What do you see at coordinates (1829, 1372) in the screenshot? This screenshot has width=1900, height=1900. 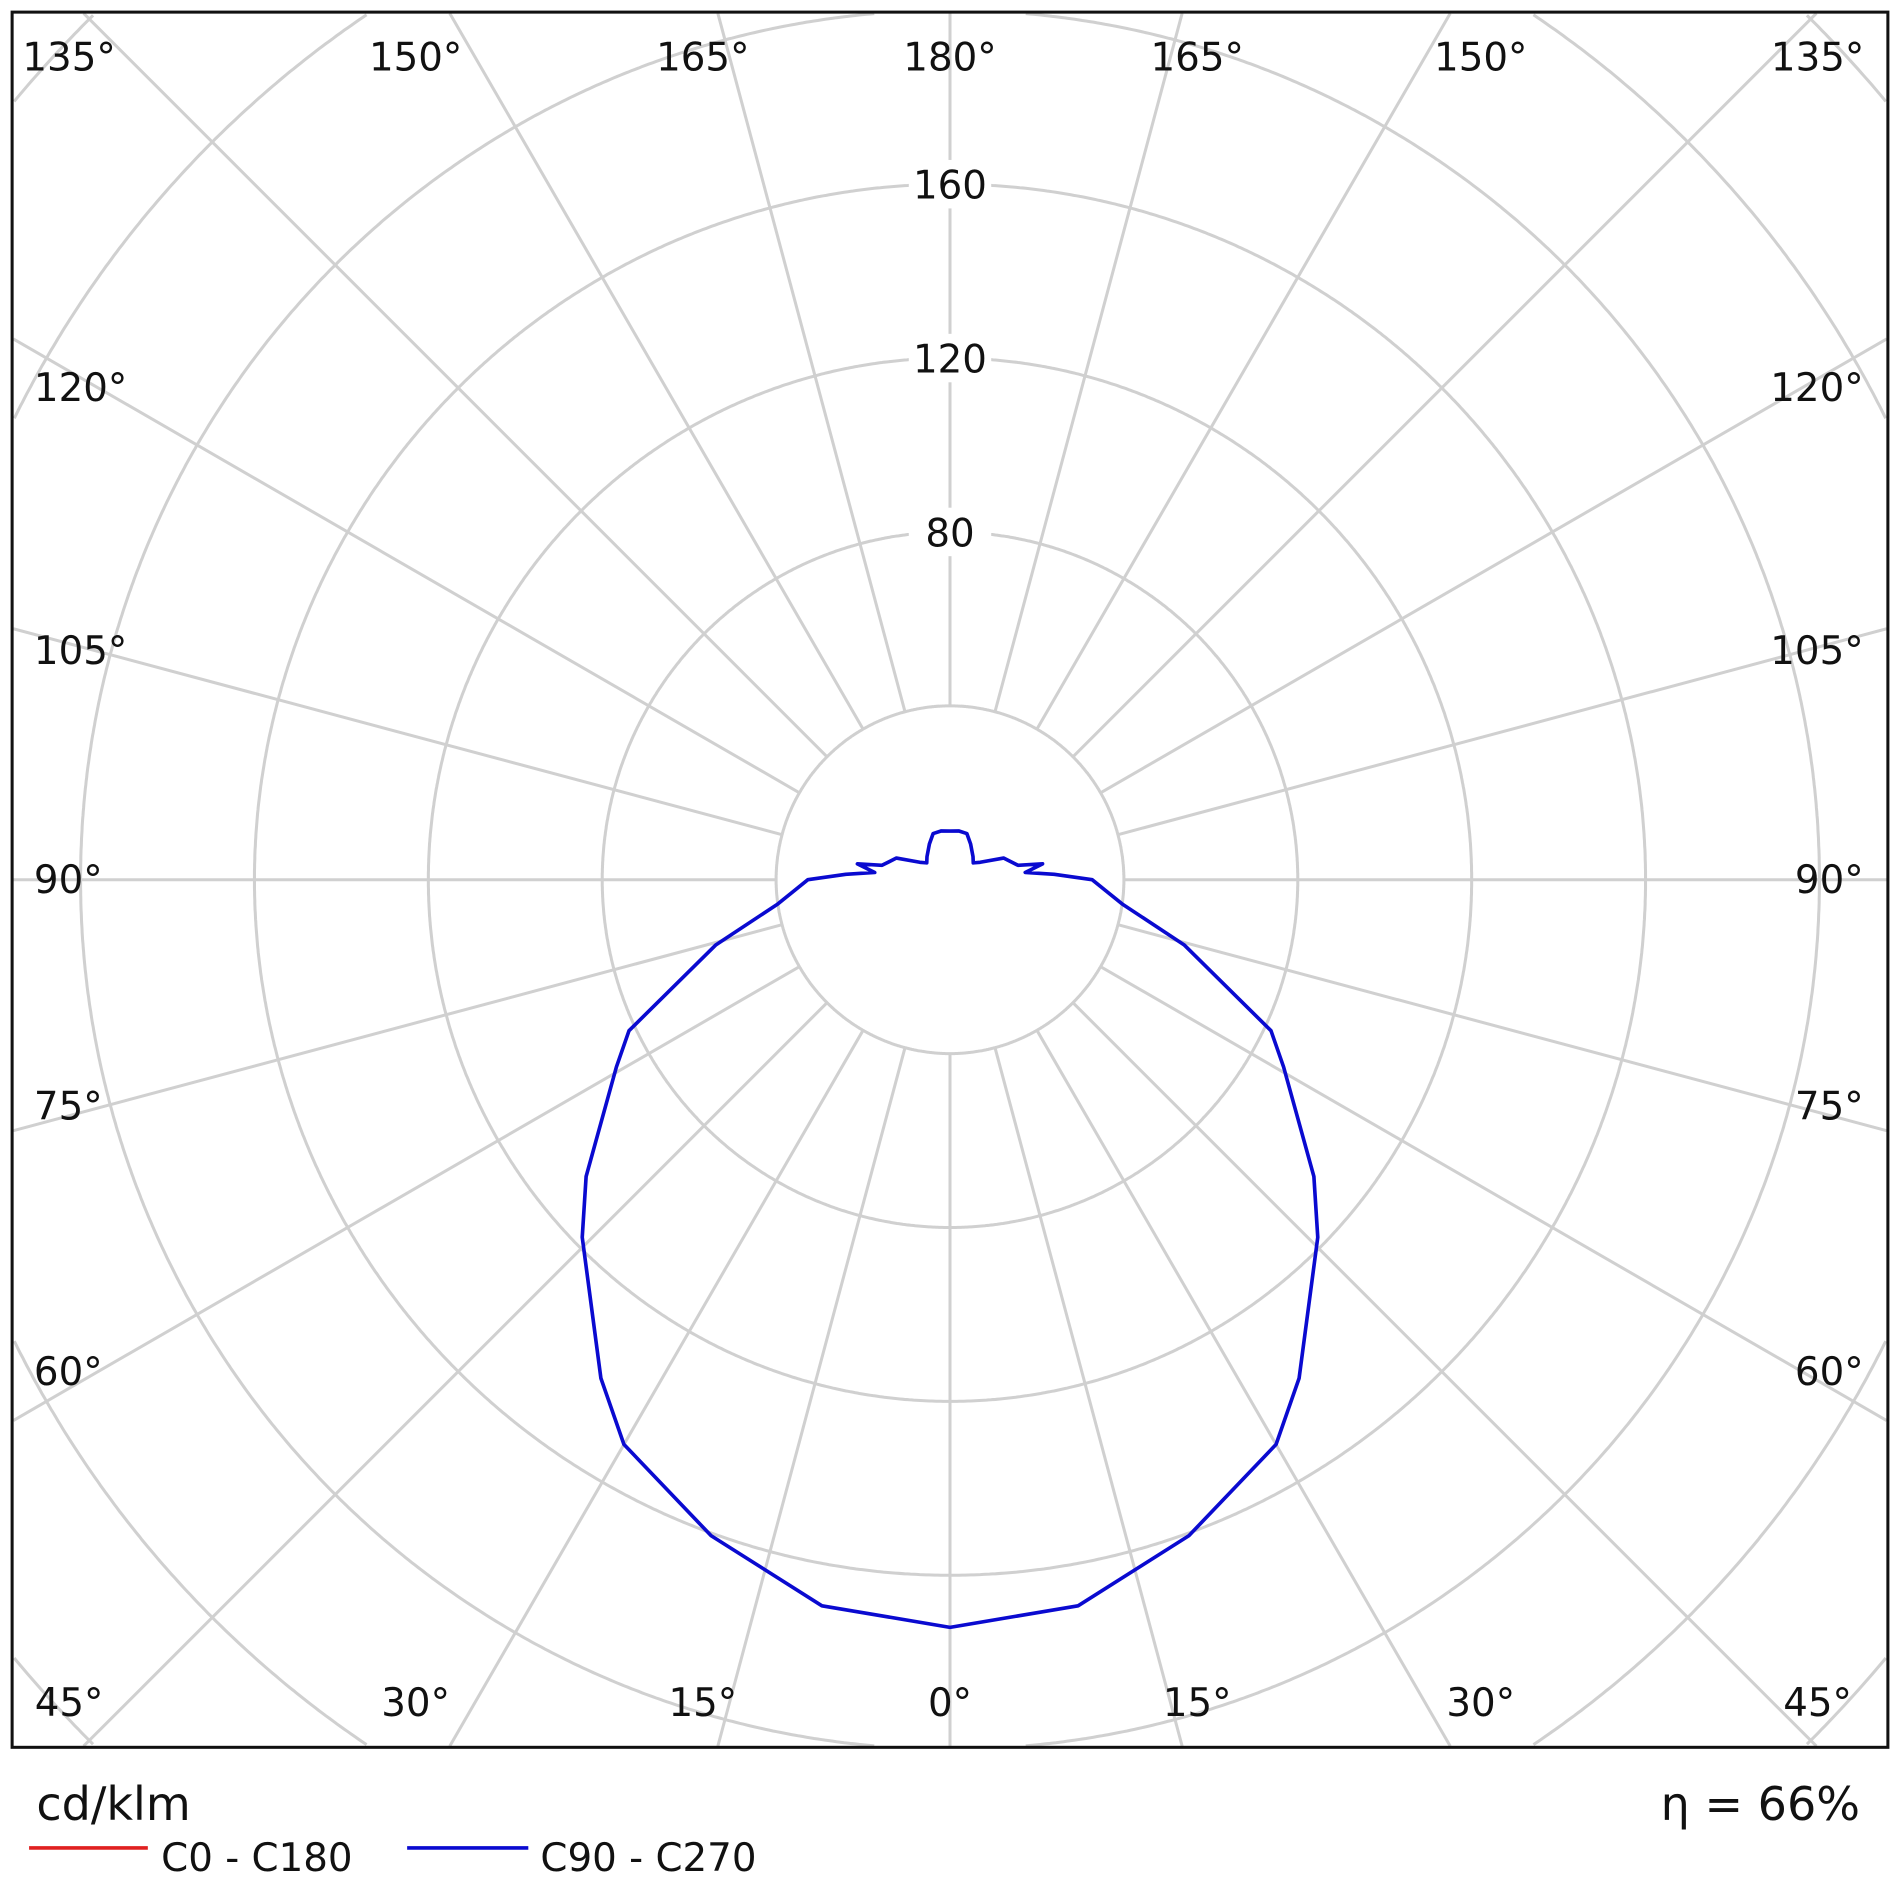 I see `angle-label-right: 60°` at bounding box center [1829, 1372].